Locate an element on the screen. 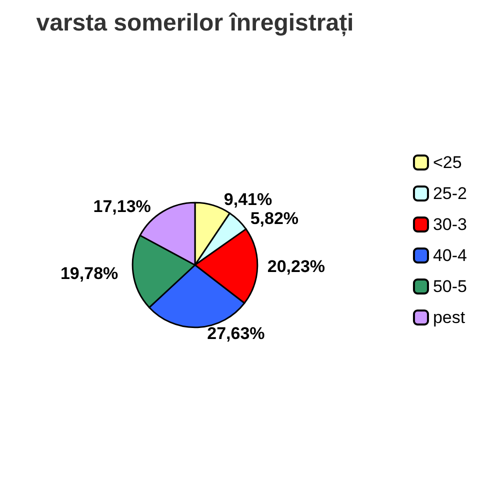  data-label: 20,23% is located at coordinates (296, 266).